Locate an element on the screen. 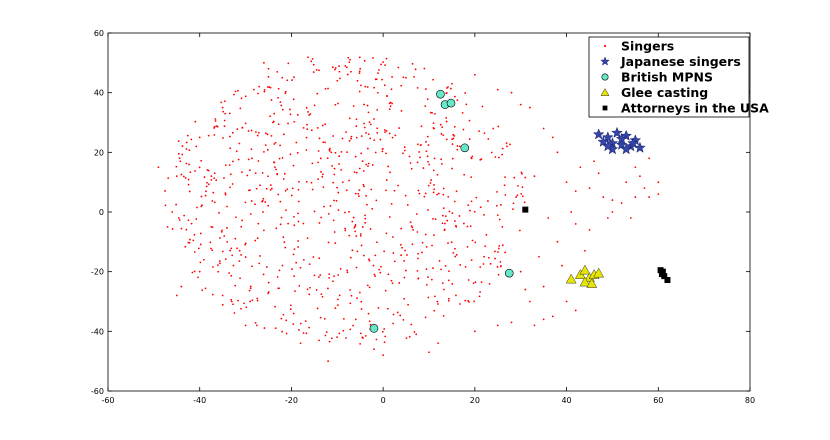 The image size is (830, 440). legend-label: Glee casting is located at coordinates (664, 92).